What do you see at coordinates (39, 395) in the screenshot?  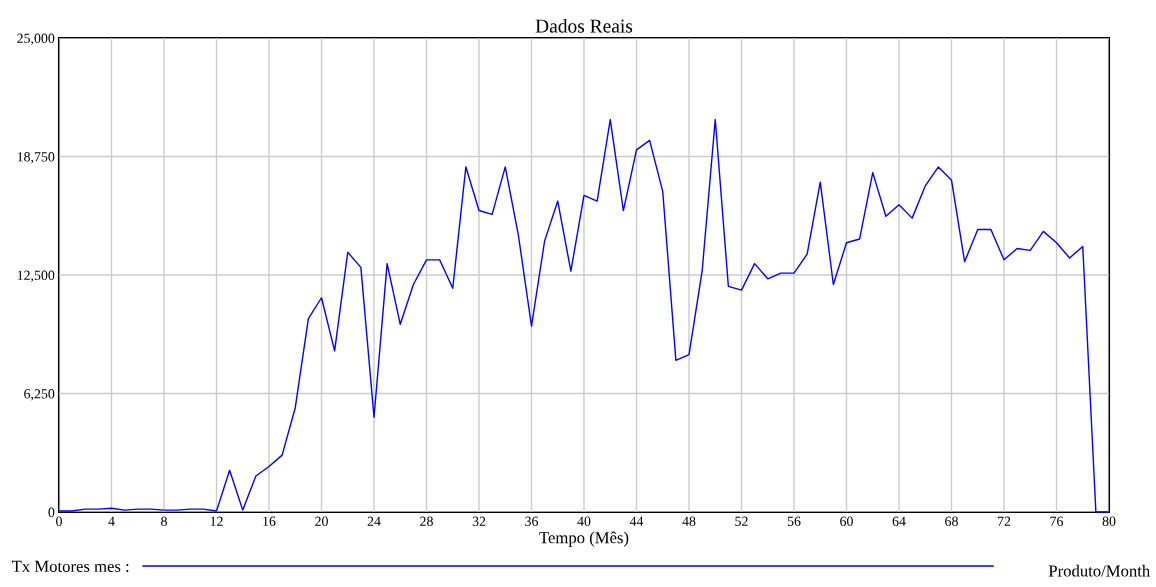 I see `y-tick-label: 6,250` at bounding box center [39, 395].